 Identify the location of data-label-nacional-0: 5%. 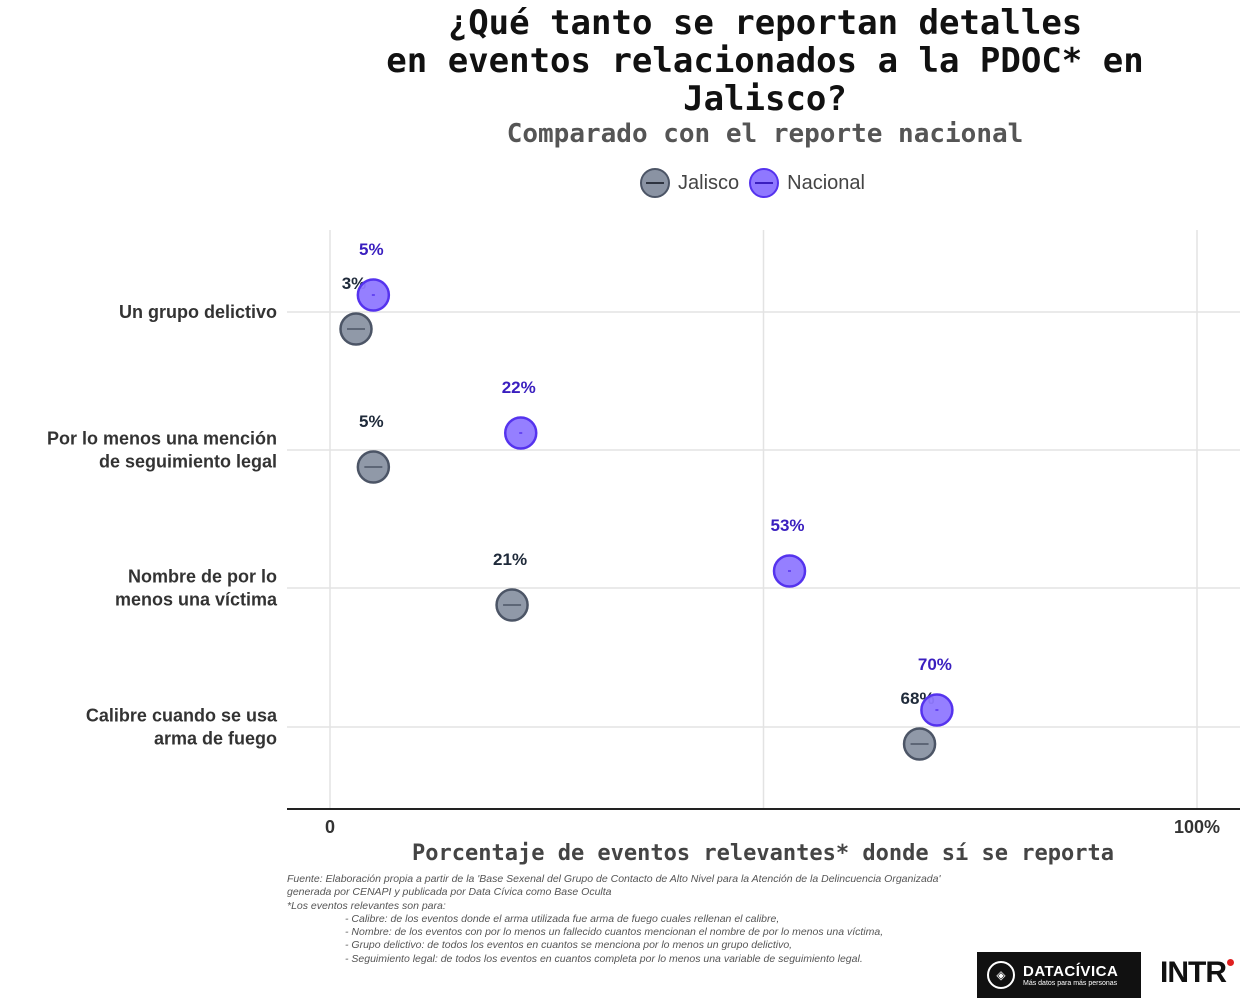
(371, 249).